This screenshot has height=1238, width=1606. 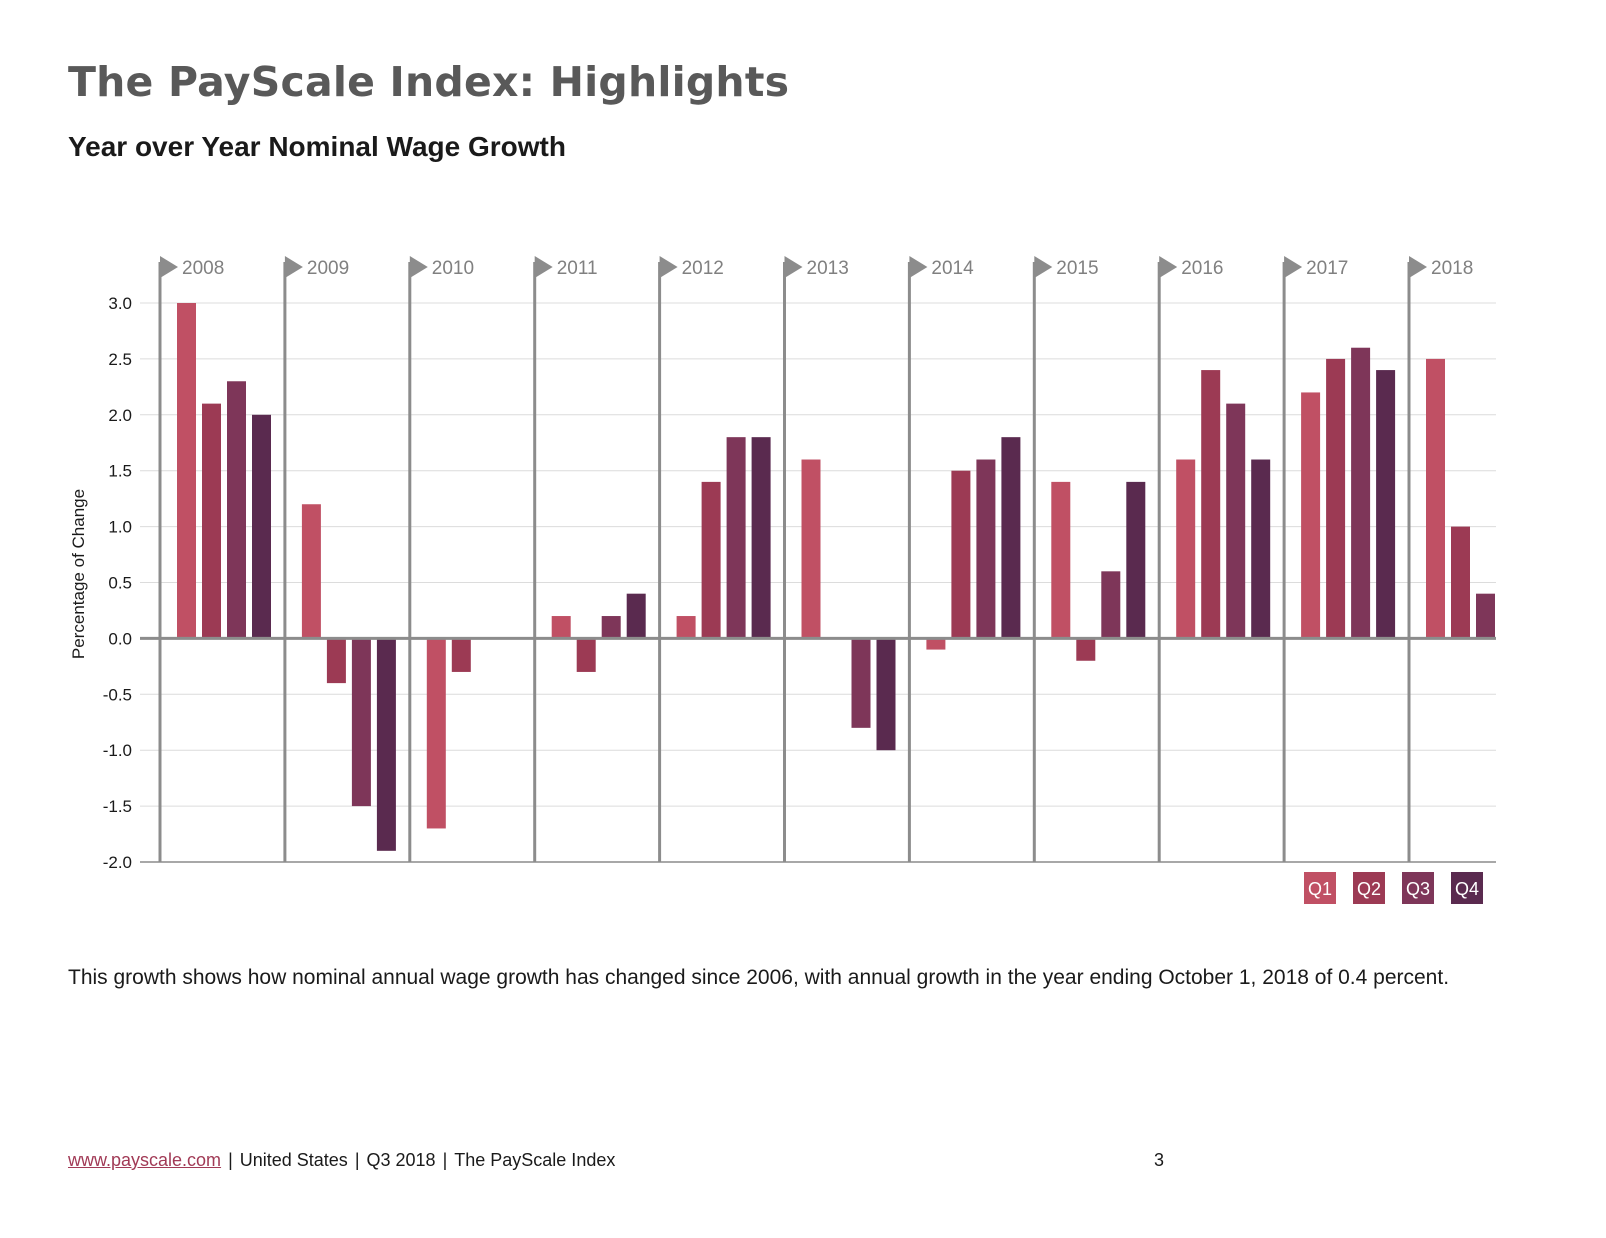 What do you see at coordinates (1159, 1160) in the screenshot?
I see `page-number: 3` at bounding box center [1159, 1160].